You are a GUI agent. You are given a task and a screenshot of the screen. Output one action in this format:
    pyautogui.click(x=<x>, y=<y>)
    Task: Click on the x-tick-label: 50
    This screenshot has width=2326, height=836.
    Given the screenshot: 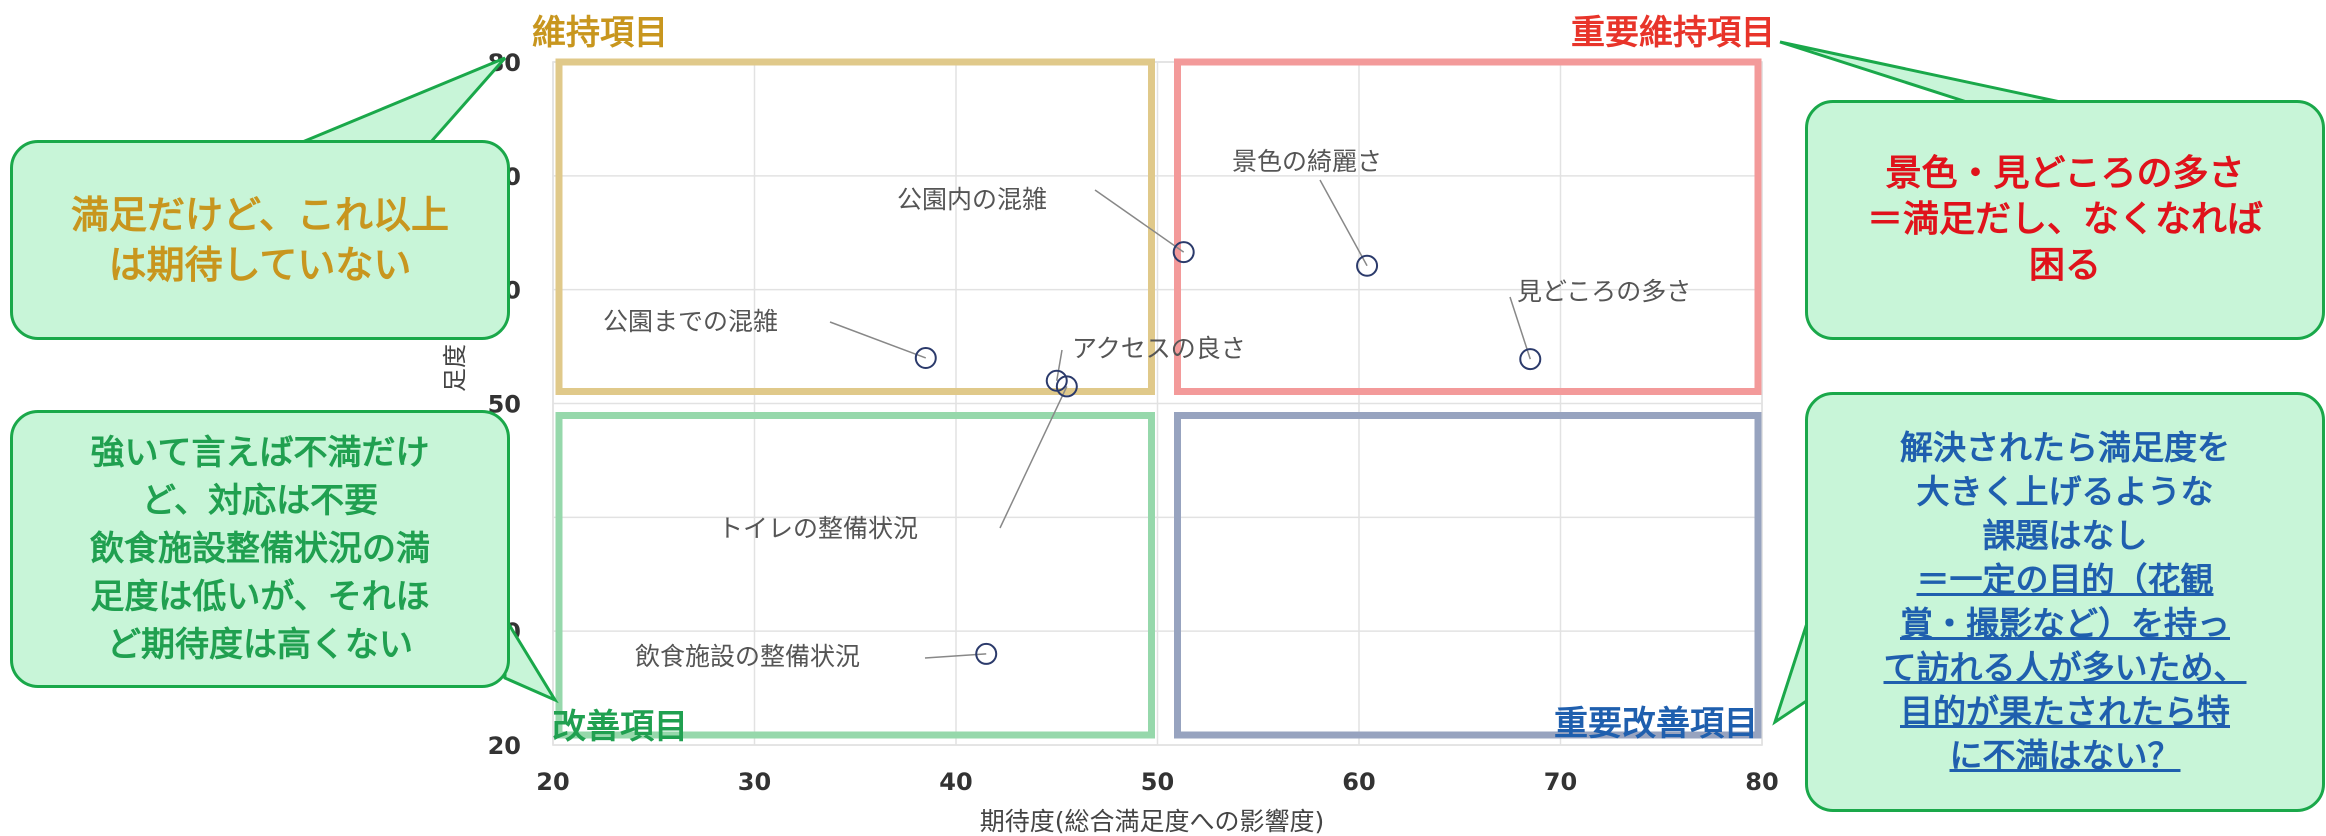 What is the action you would take?
    pyautogui.click(x=1157, y=782)
    